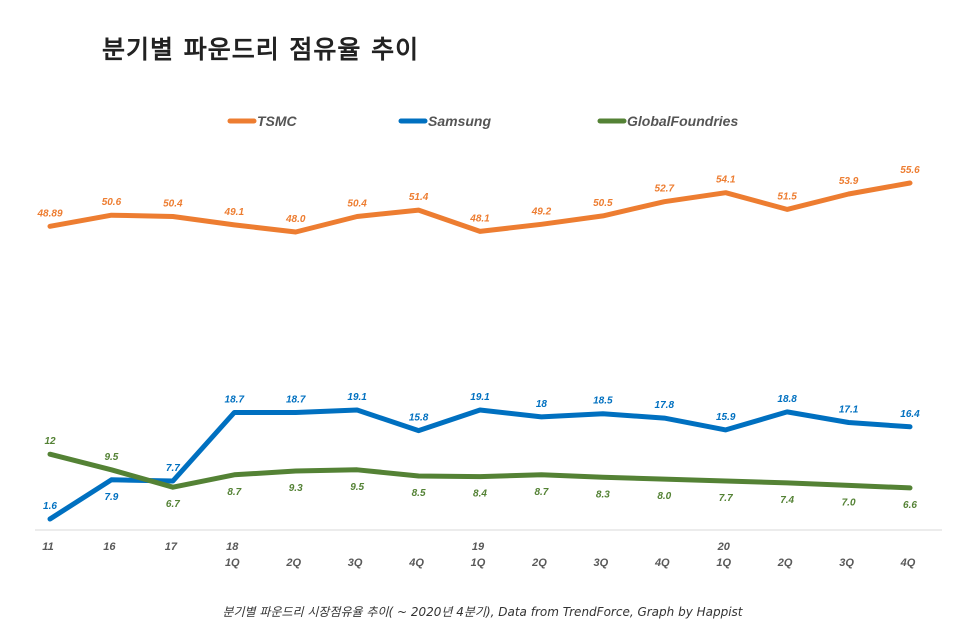 Image resolution: width=965 pixels, height=638 pixels. What do you see at coordinates (726, 498) in the screenshot?
I see `data-label-globalfoundries: 7.7` at bounding box center [726, 498].